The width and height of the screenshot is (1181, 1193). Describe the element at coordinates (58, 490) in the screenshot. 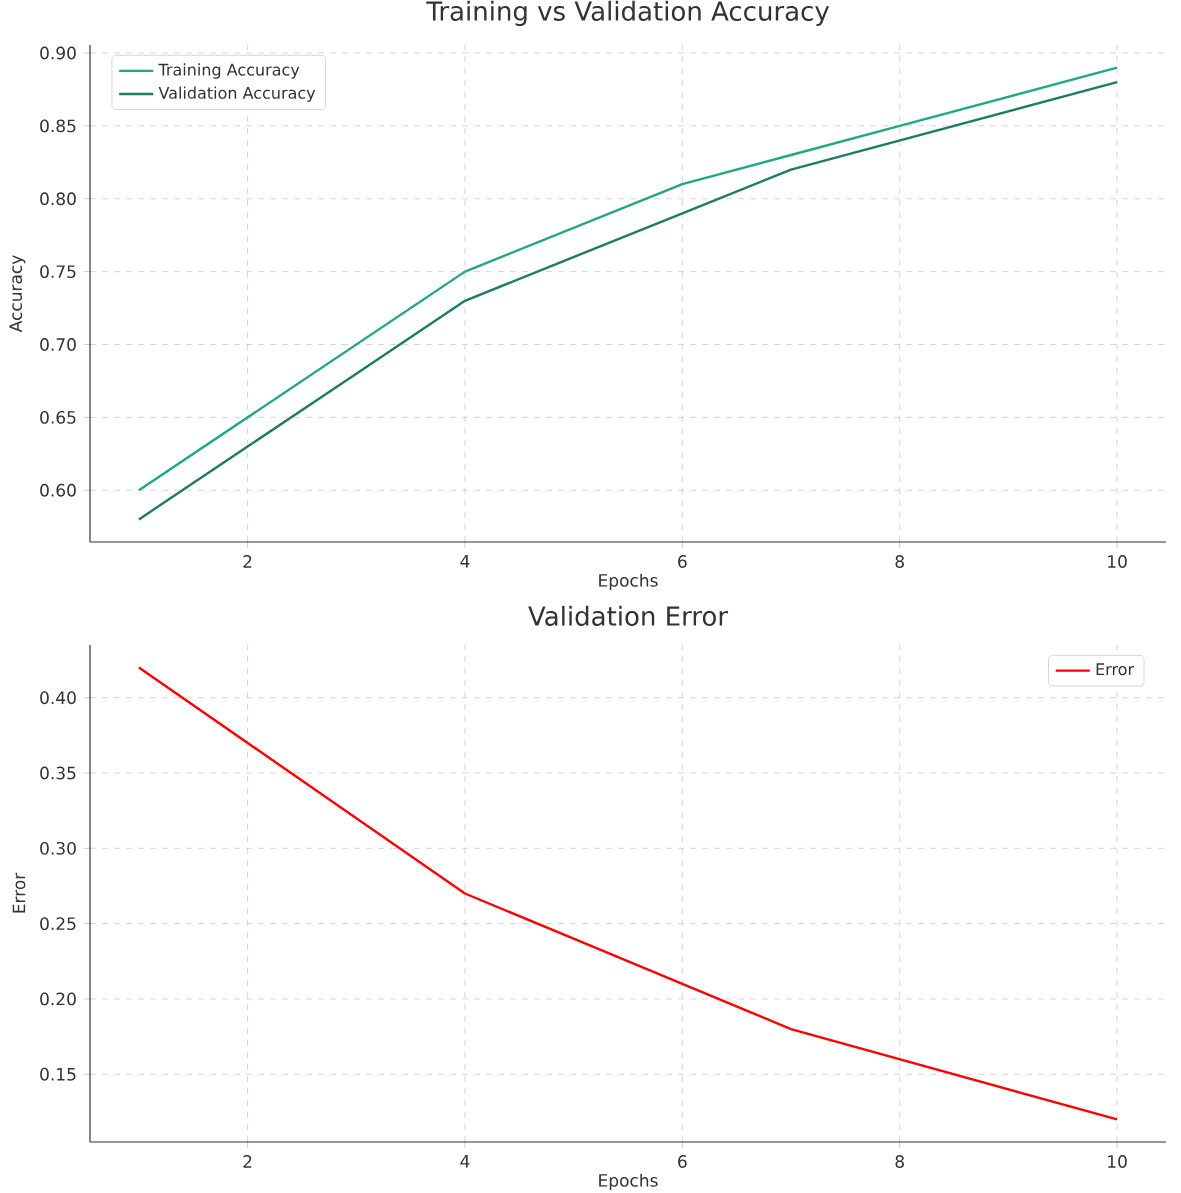

I see `y-tick-label: 0.60` at that location.